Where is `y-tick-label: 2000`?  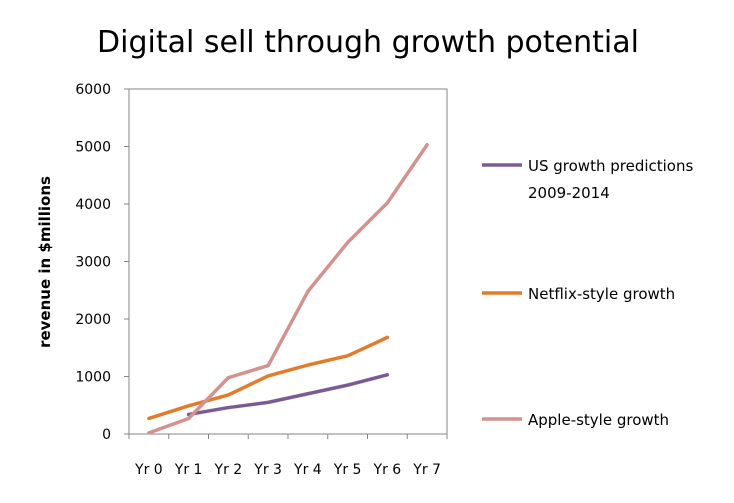
y-tick-label: 2000 is located at coordinates (93, 320).